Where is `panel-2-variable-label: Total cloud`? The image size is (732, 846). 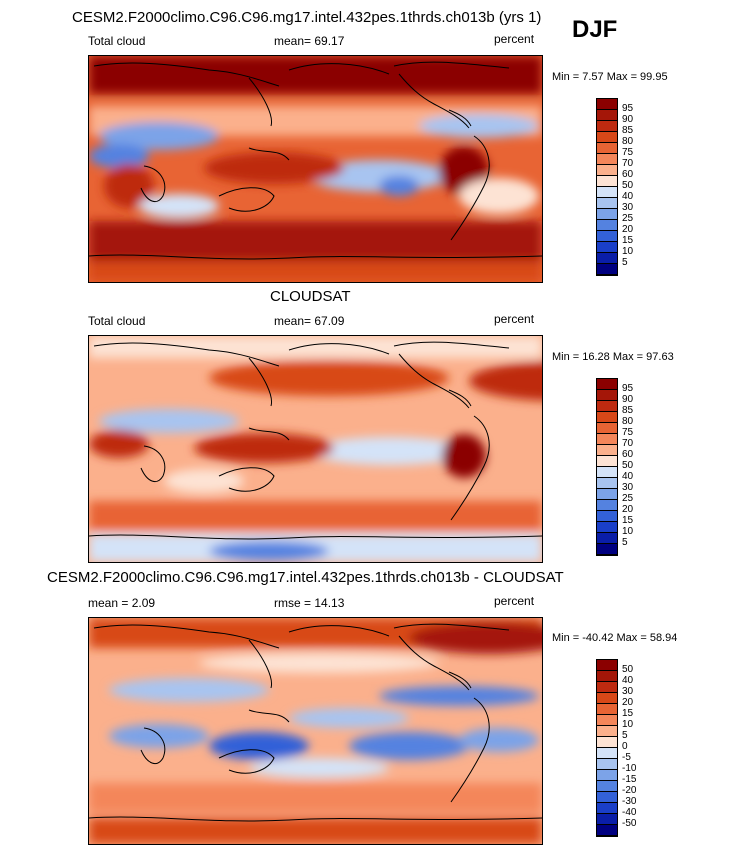
panel-2-variable-label: Total cloud is located at coordinates (117, 321).